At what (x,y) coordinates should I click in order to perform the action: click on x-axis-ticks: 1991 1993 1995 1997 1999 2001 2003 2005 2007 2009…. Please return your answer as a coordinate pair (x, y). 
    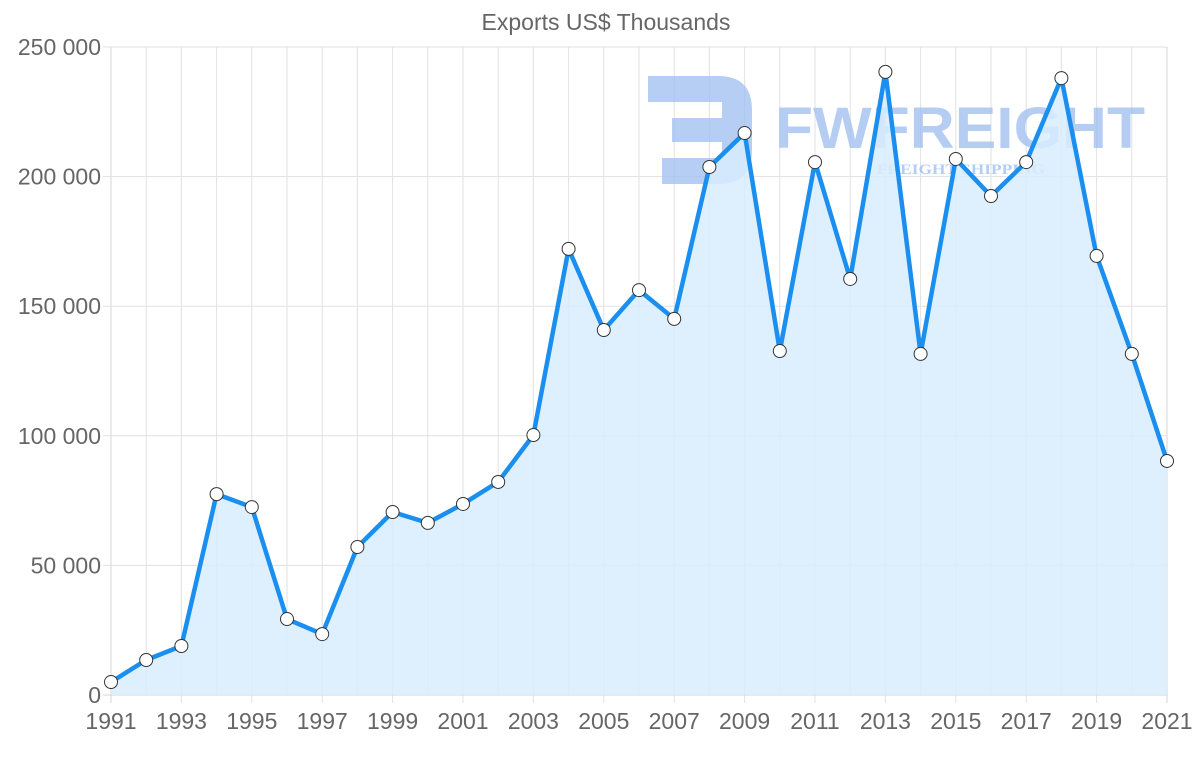
    Looking at the image, I should click on (638, 721).